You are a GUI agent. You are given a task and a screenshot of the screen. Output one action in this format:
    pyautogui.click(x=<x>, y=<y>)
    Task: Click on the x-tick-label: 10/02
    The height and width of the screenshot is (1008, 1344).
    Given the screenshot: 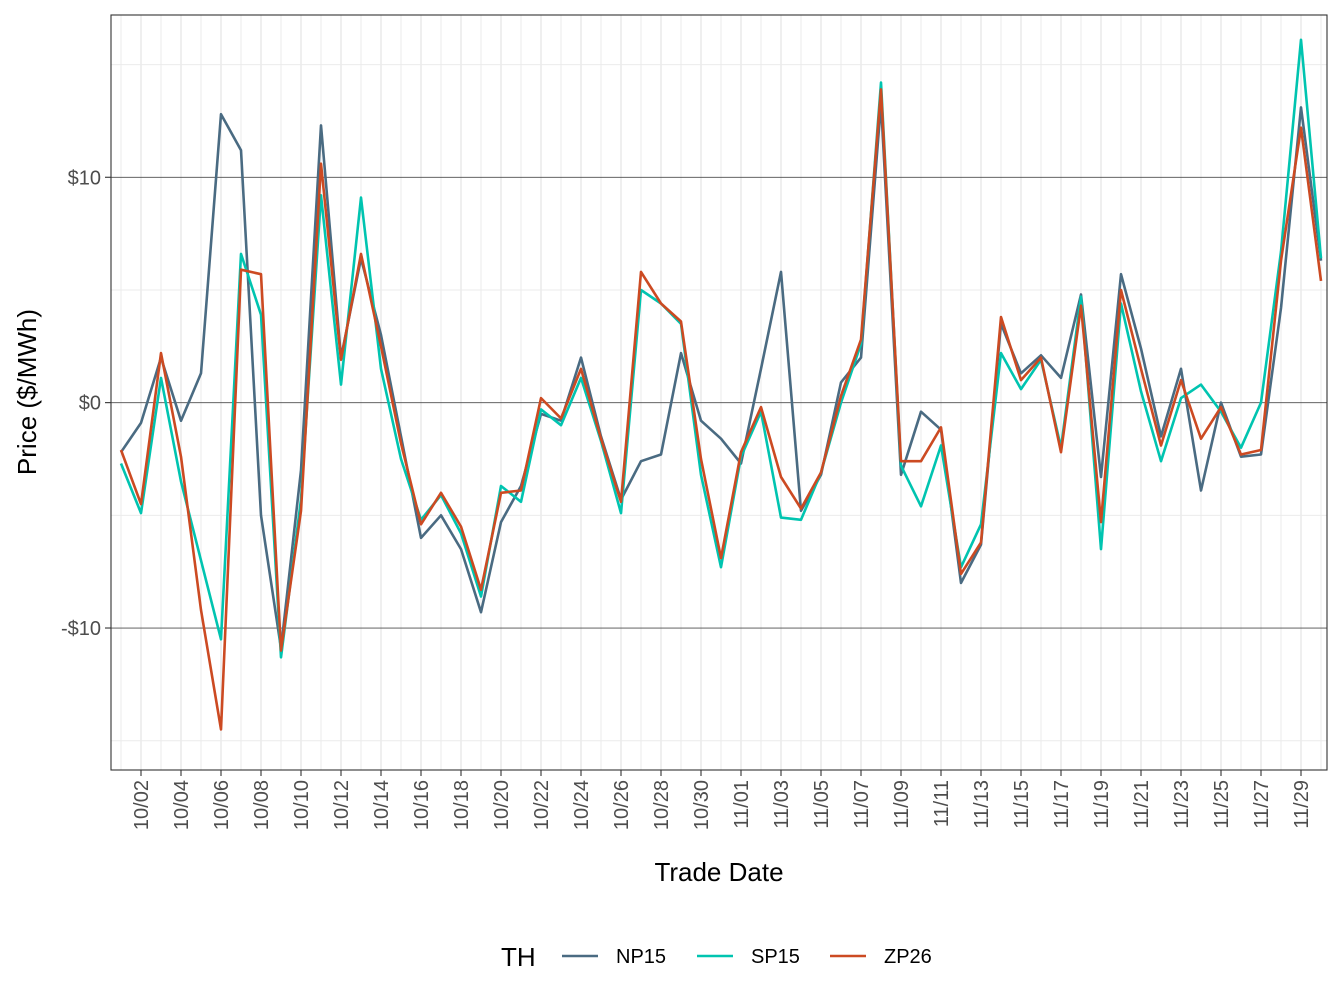 What is the action you would take?
    pyautogui.click(x=142, y=805)
    